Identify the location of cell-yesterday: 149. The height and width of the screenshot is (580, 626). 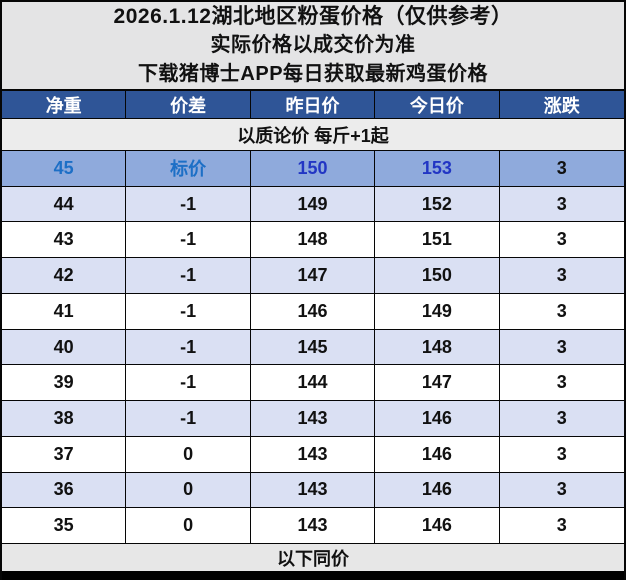
(313, 204).